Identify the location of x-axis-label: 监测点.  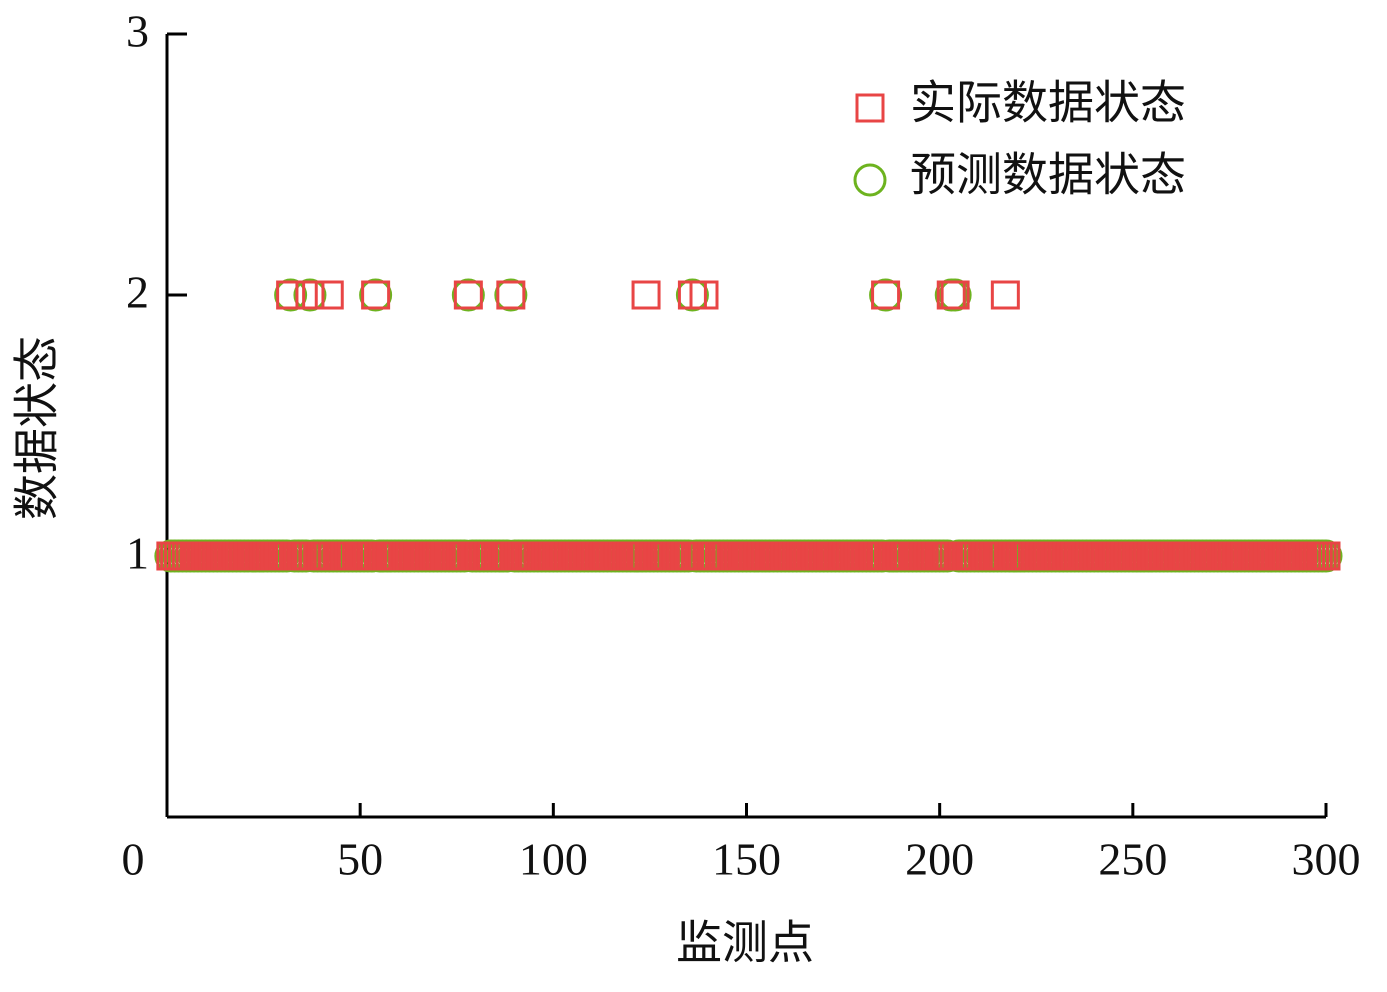
(745, 943).